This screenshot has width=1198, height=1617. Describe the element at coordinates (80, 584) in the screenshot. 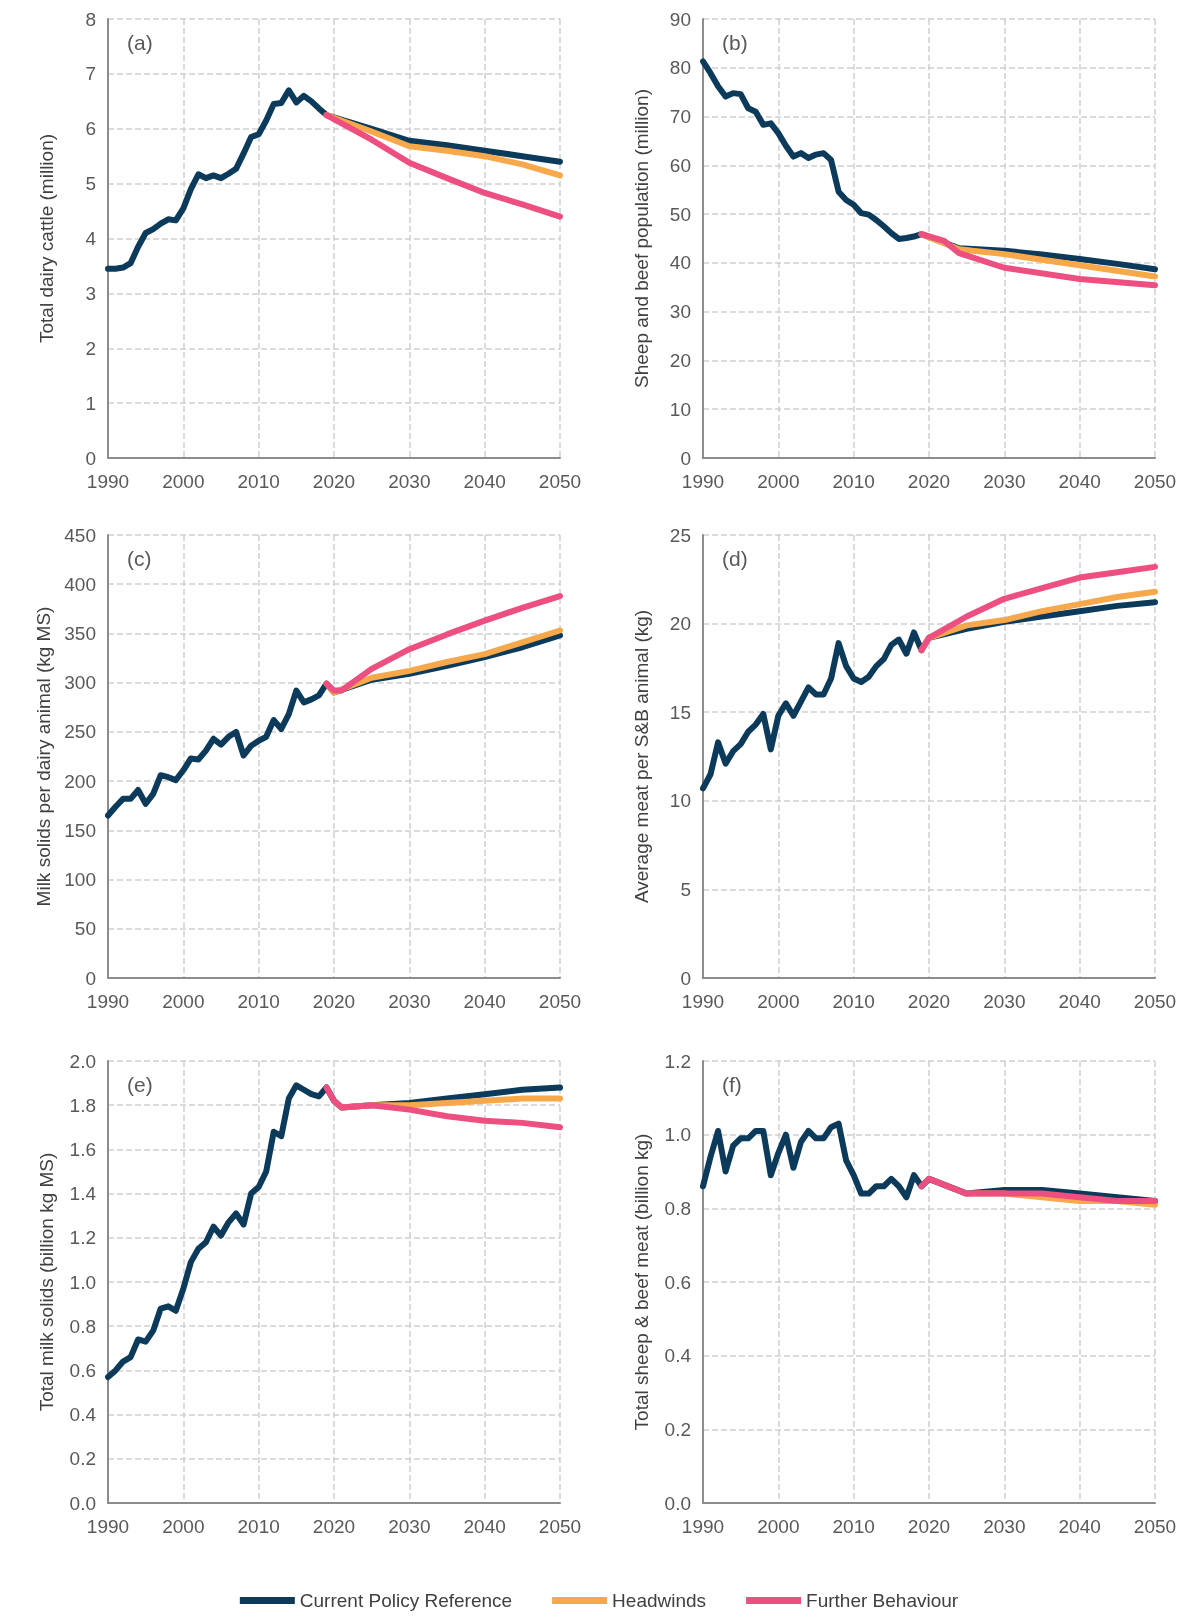

I see `y-tick-label: 400` at that location.